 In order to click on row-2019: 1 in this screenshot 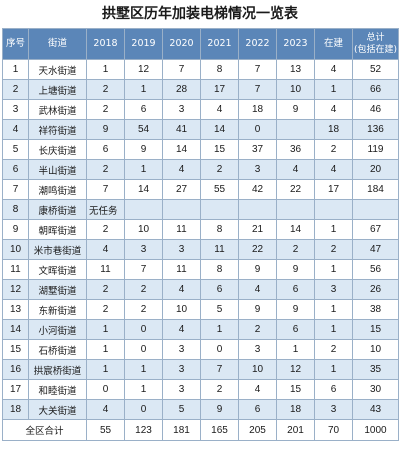, I will do `click(143, 169)`.